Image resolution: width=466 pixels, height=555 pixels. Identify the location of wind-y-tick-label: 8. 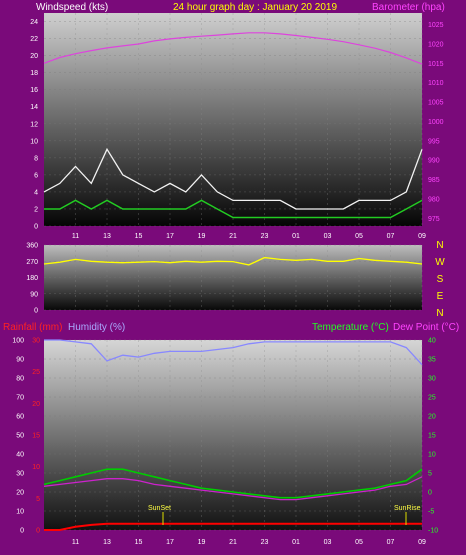
(36, 158).